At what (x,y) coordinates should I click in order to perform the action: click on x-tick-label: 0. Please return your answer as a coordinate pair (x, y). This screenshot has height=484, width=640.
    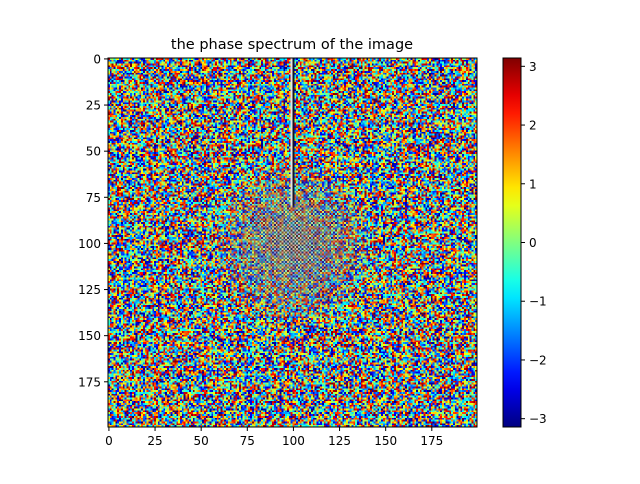
    Looking at the image, I should click on (109, 441).